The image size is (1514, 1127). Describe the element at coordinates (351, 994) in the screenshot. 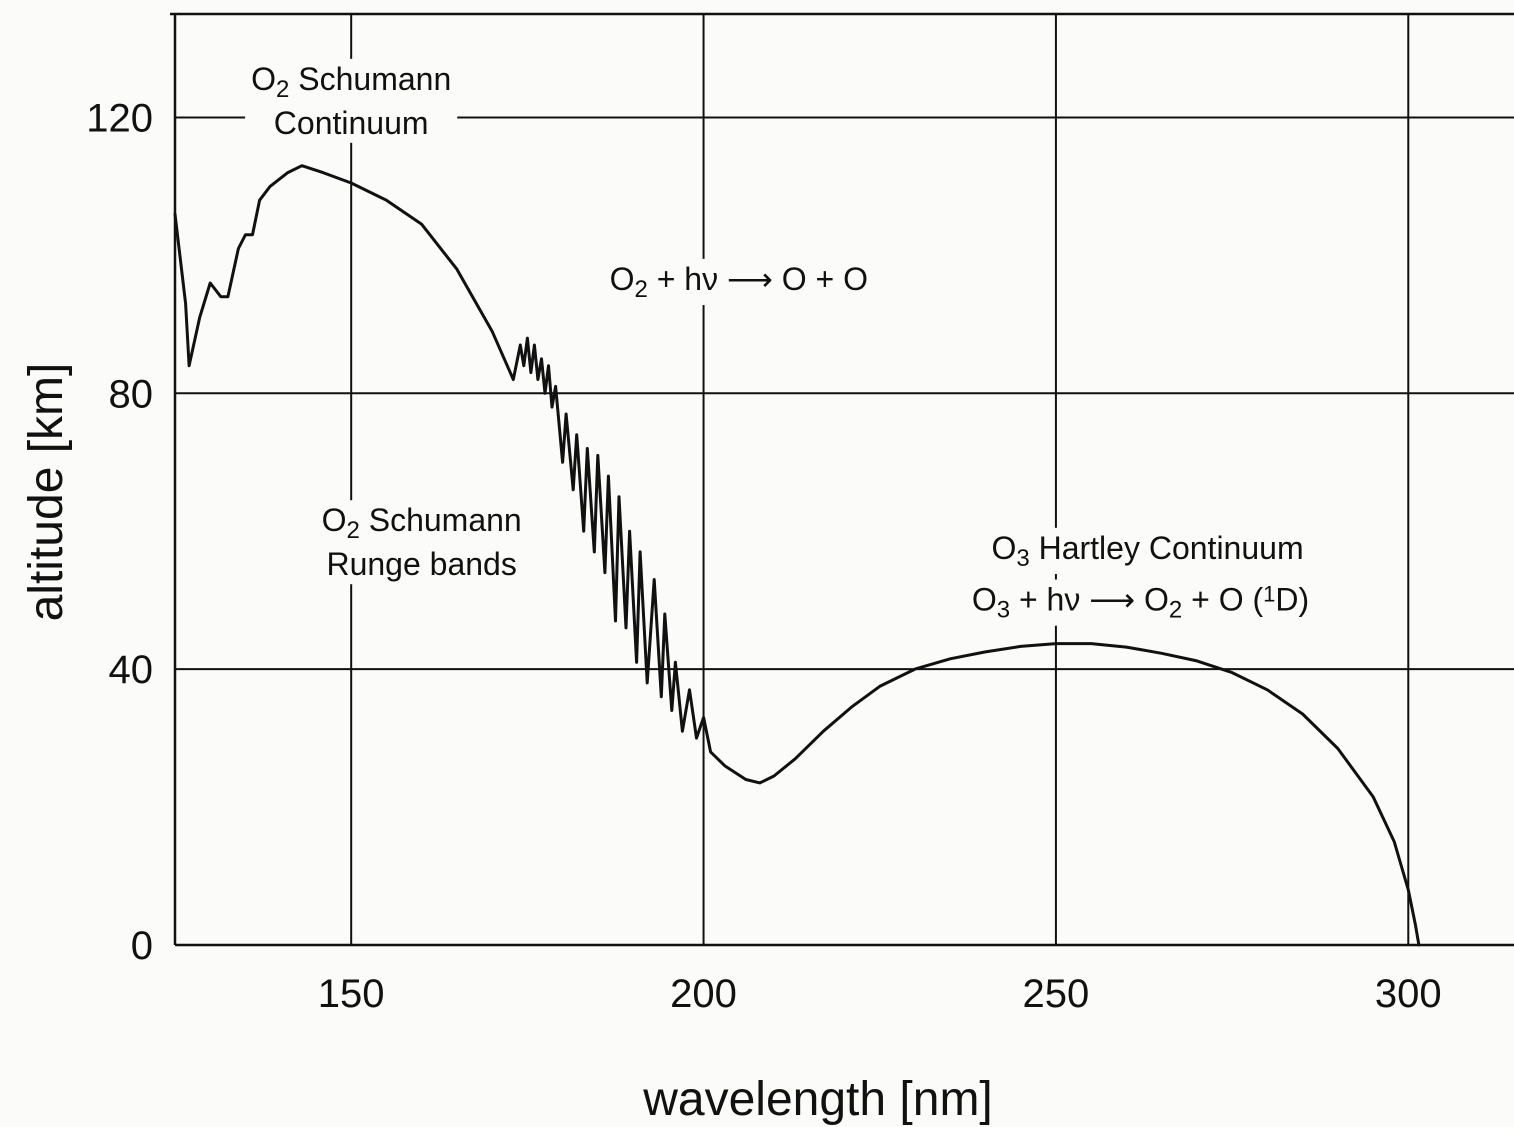

I see `x-tick-label-150: 150` at that location.